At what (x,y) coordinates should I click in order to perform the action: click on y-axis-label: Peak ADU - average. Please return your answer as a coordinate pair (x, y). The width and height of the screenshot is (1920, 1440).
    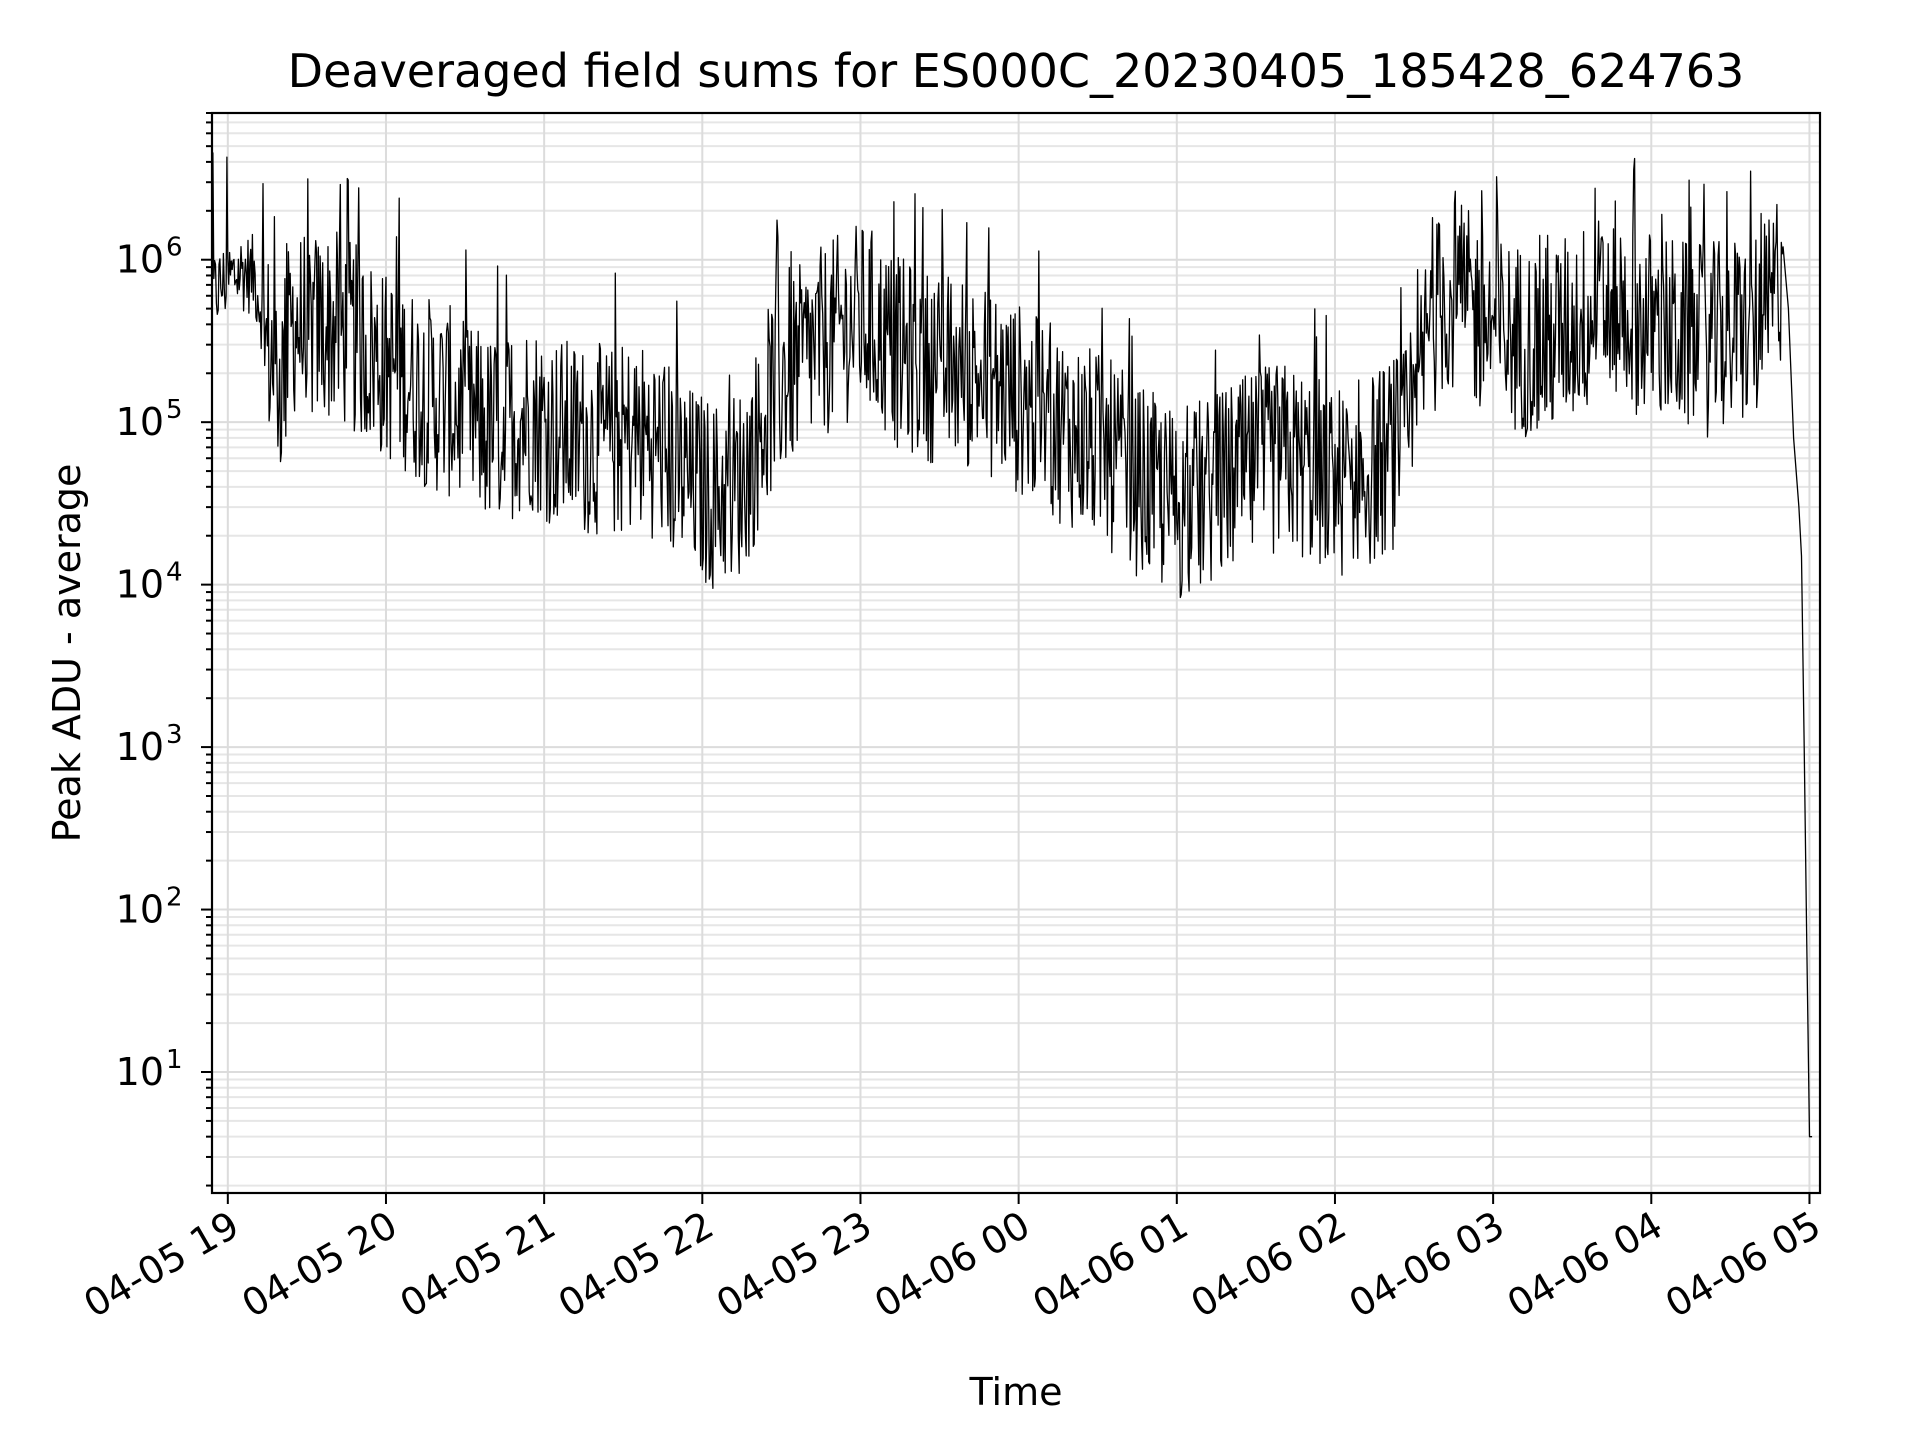
    Looking at the image, I should click on (67, 653).